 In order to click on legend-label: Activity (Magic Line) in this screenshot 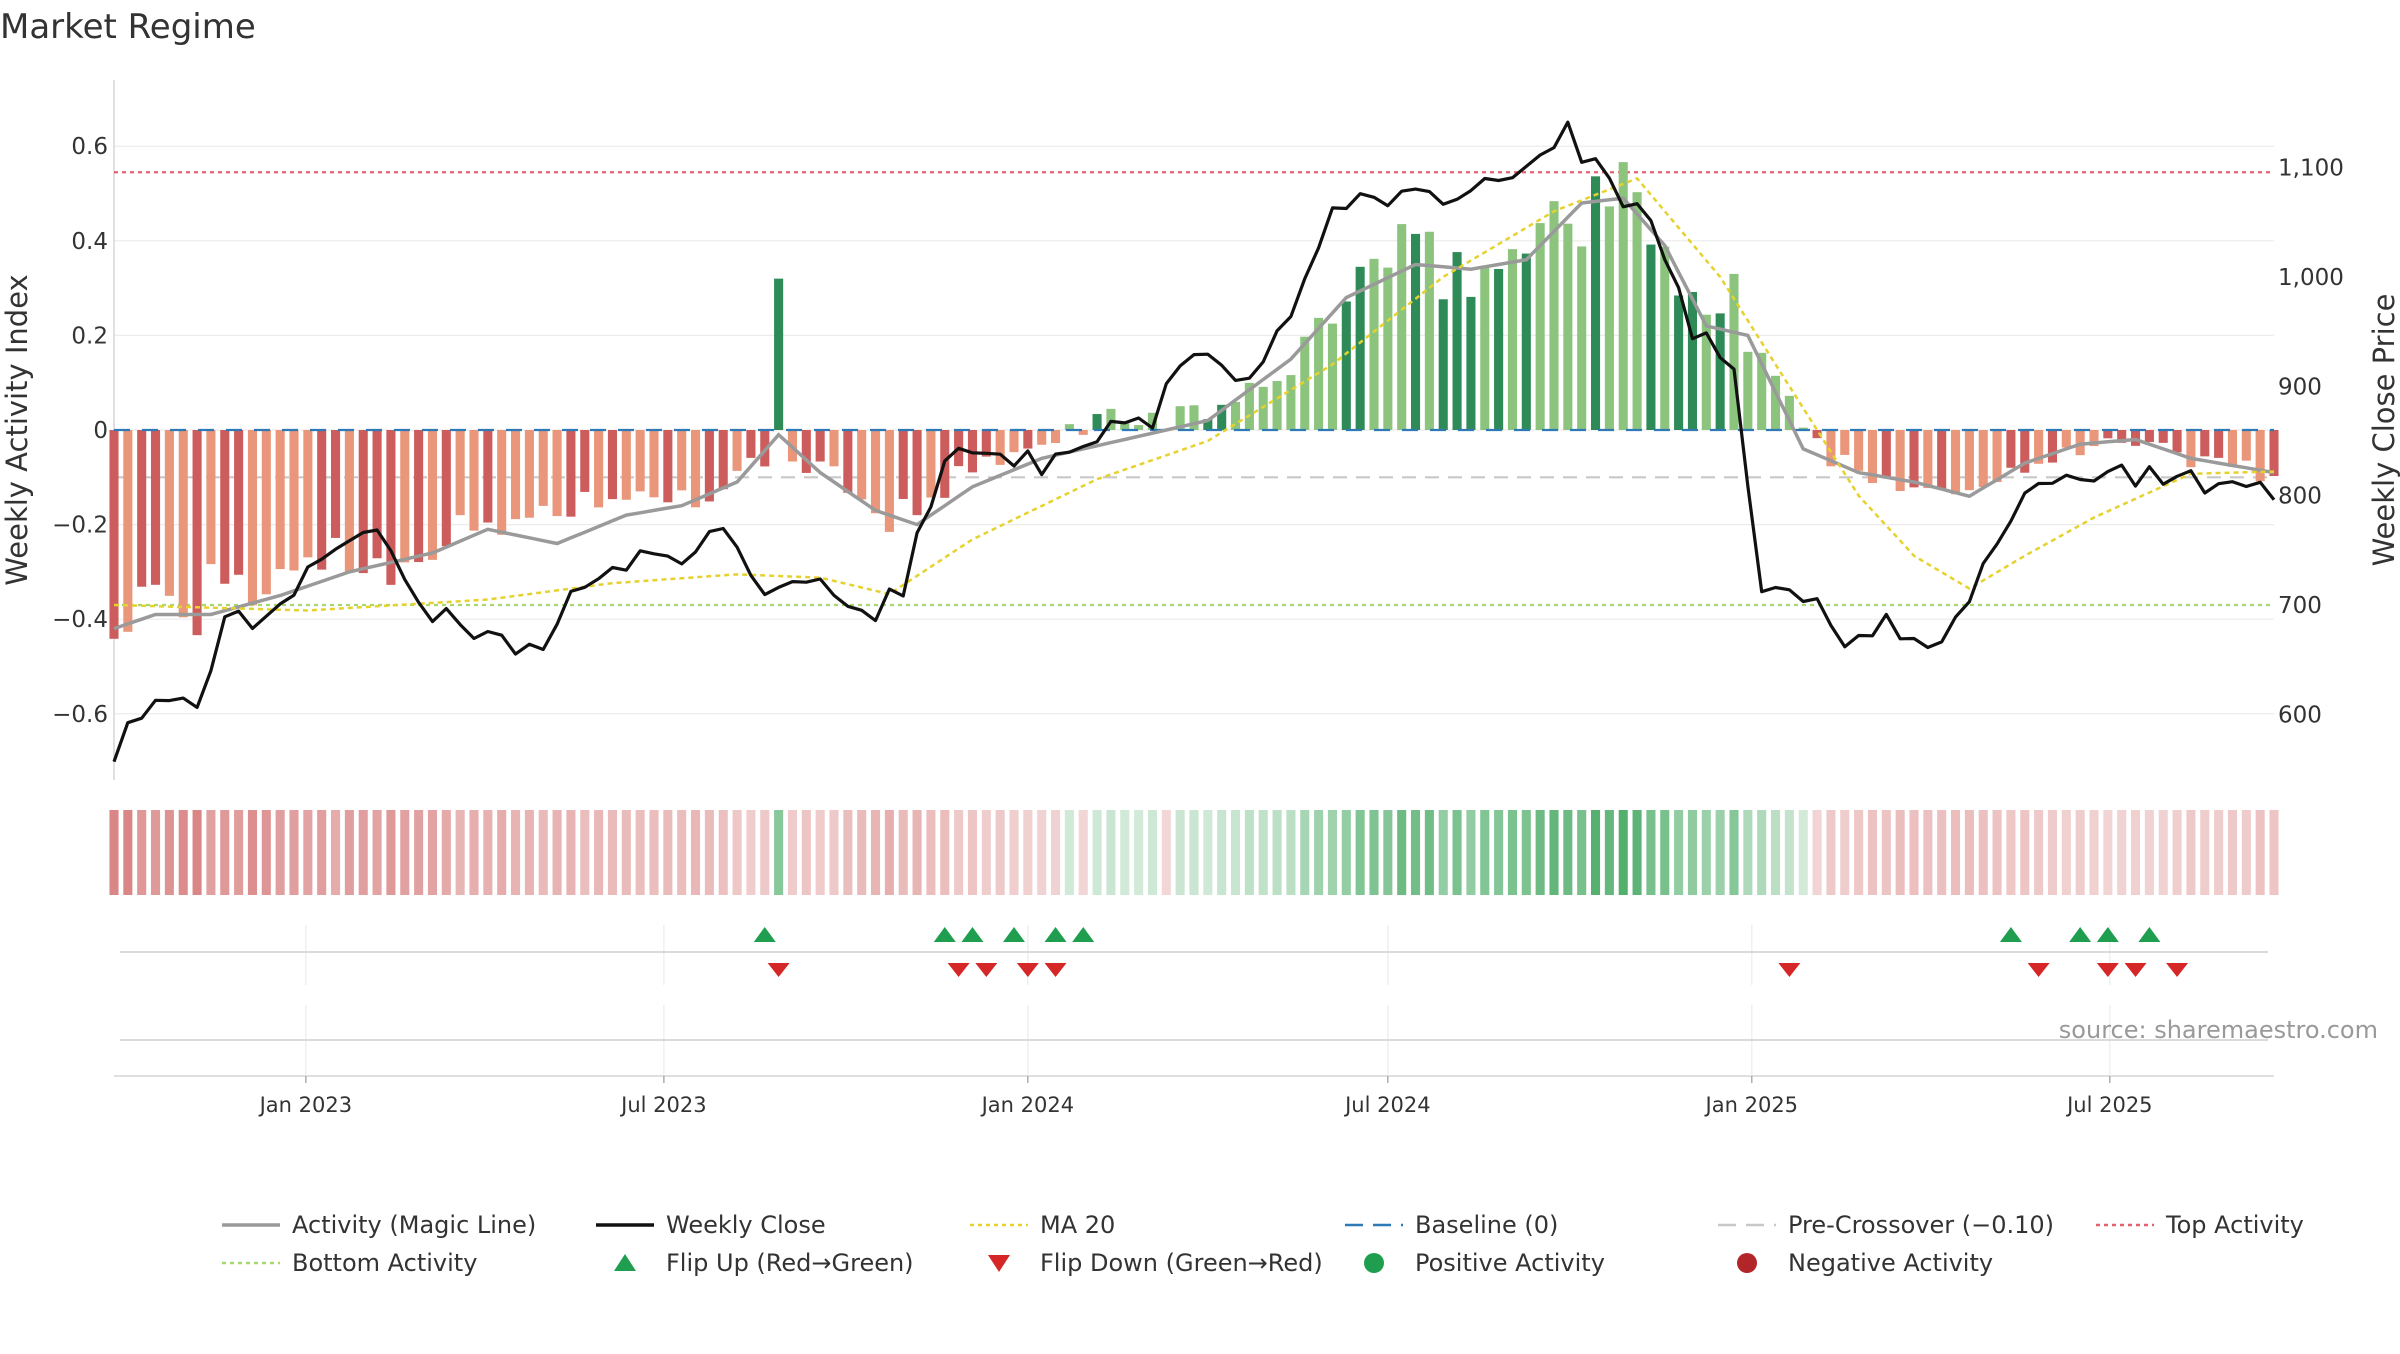, I will do `click(414, 1225)`.